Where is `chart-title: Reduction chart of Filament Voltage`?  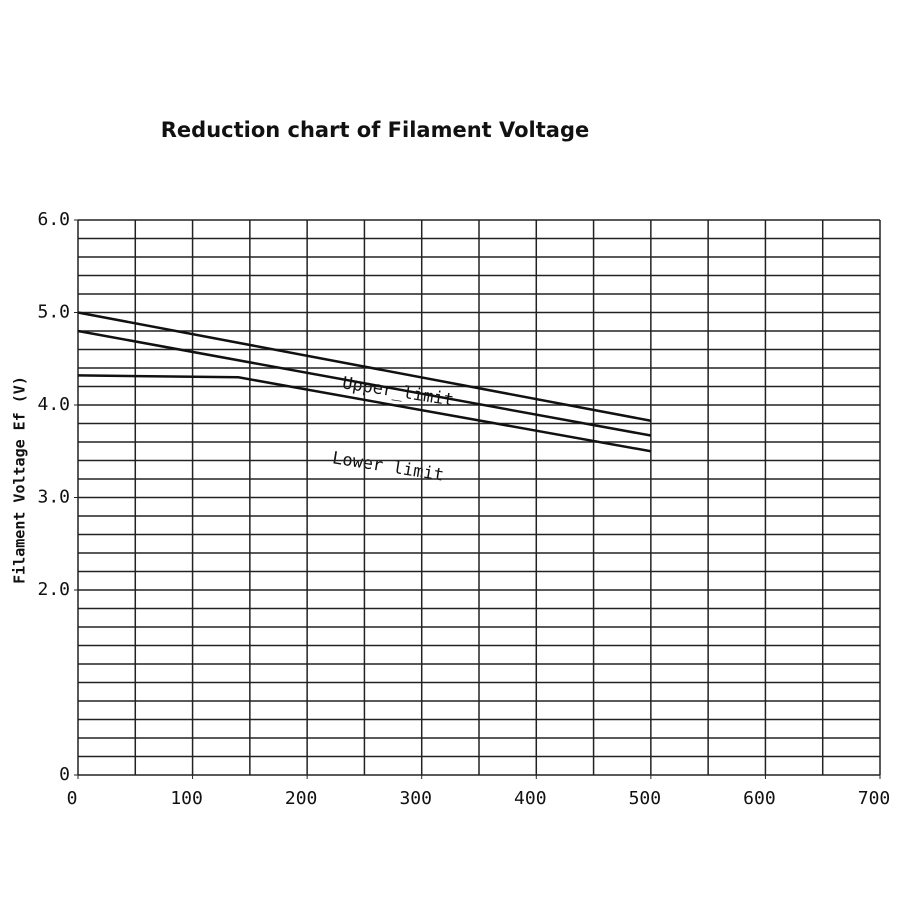
chart-title: Reduction chart of Filament Voltage is located at coordinates (375, 130).